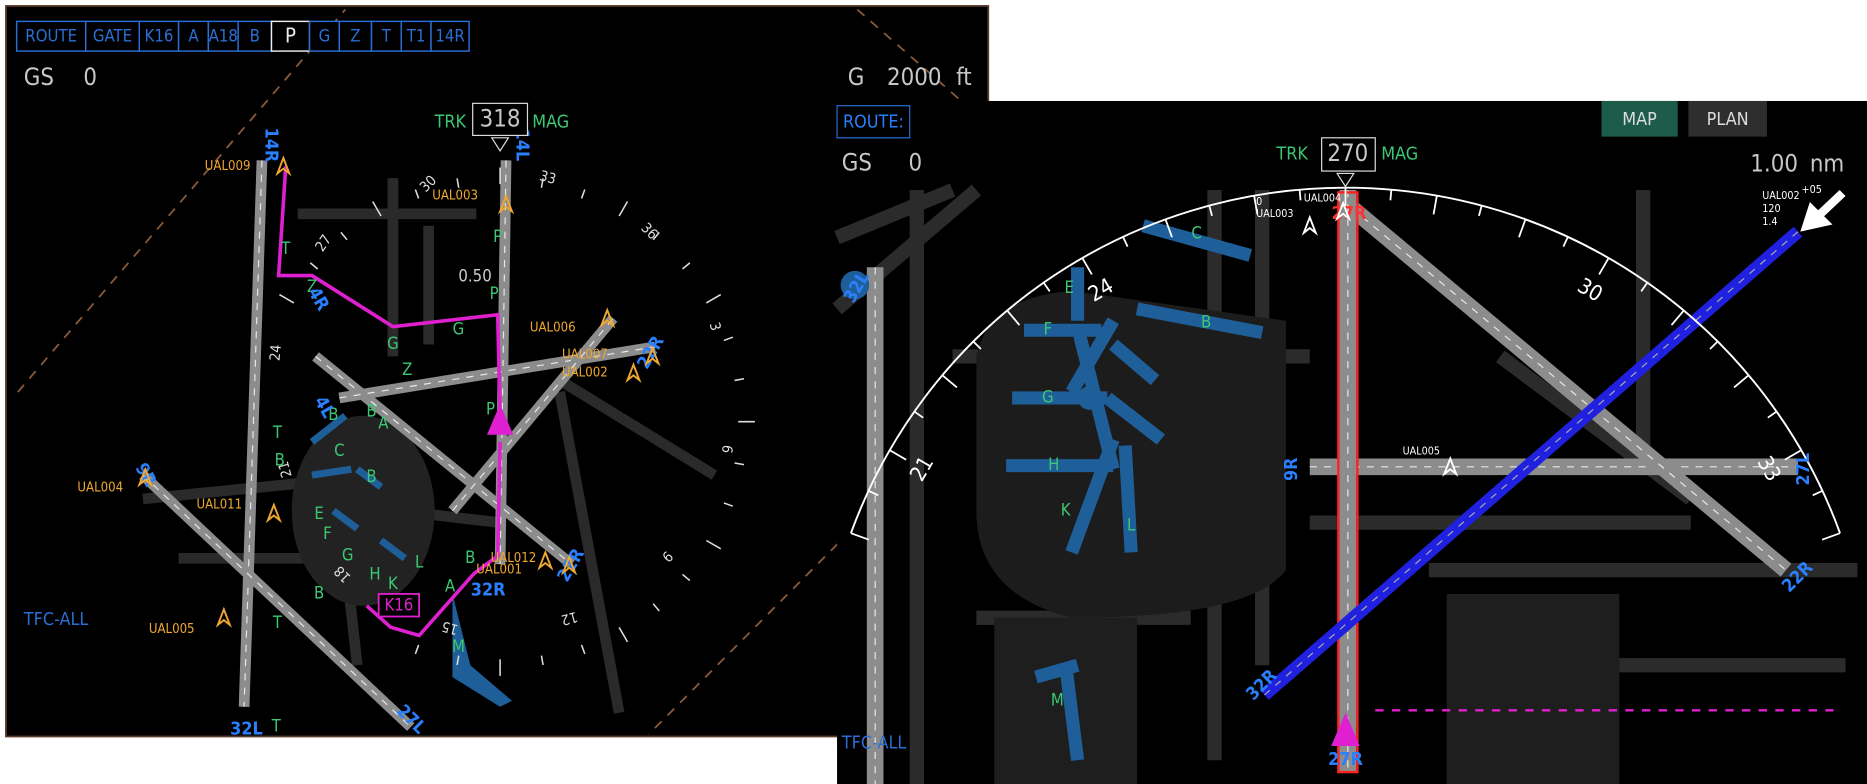 This screenshot has height=784, width=1867. I want to click on gate-label: L, so click(1131, 525).